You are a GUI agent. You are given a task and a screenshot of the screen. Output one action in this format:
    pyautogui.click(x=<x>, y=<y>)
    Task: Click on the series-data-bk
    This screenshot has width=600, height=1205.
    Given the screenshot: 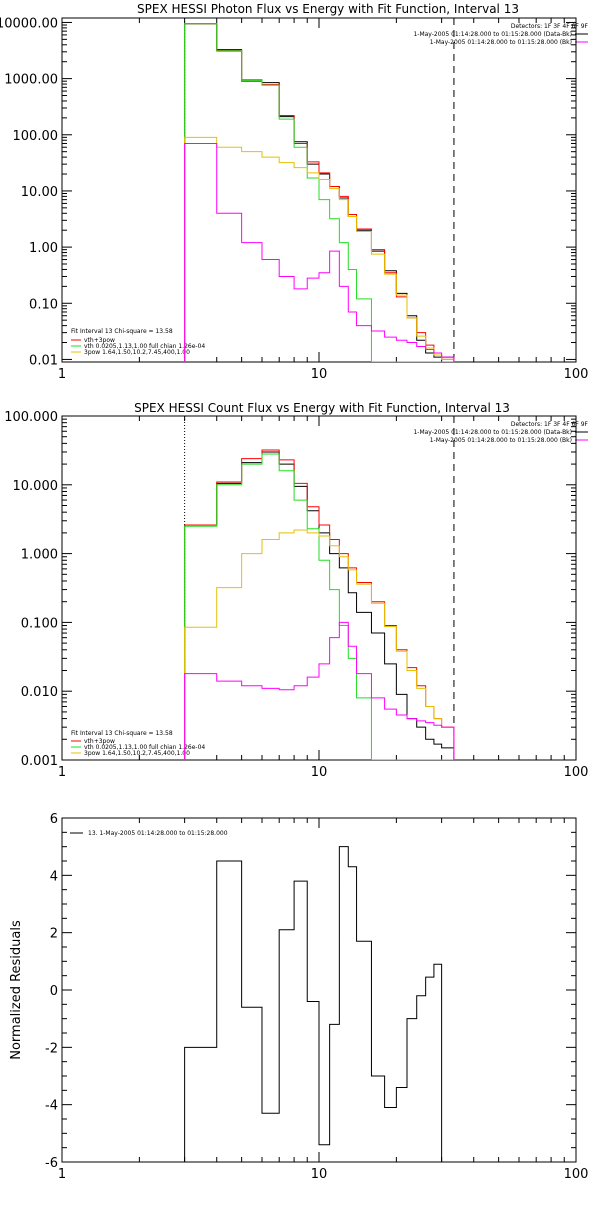 What is the action you would take?
    pyautogui.click(x=319, y=605)
    